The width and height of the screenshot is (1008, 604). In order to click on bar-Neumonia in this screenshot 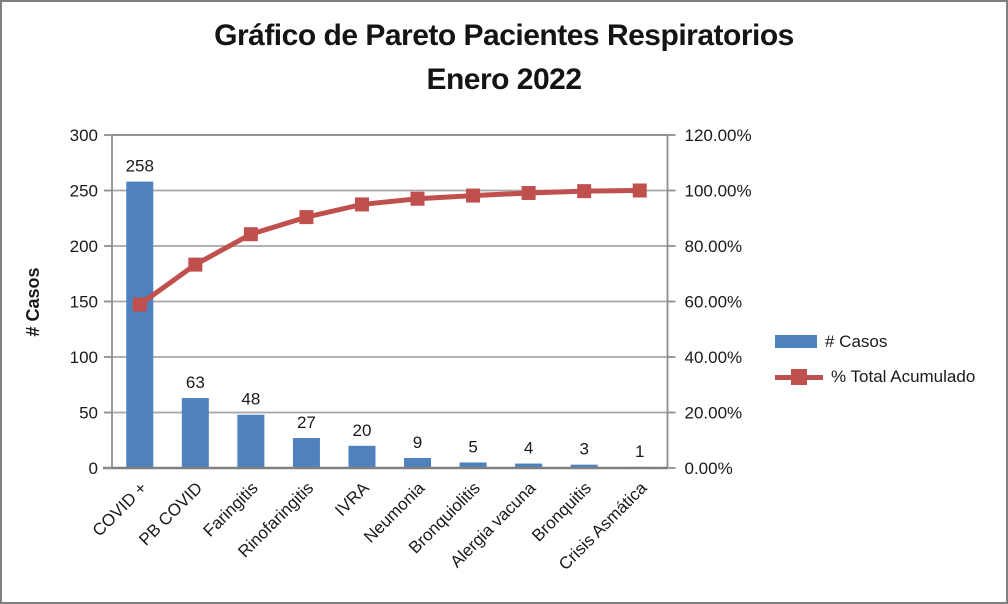, I will do `click(418, 463)`.